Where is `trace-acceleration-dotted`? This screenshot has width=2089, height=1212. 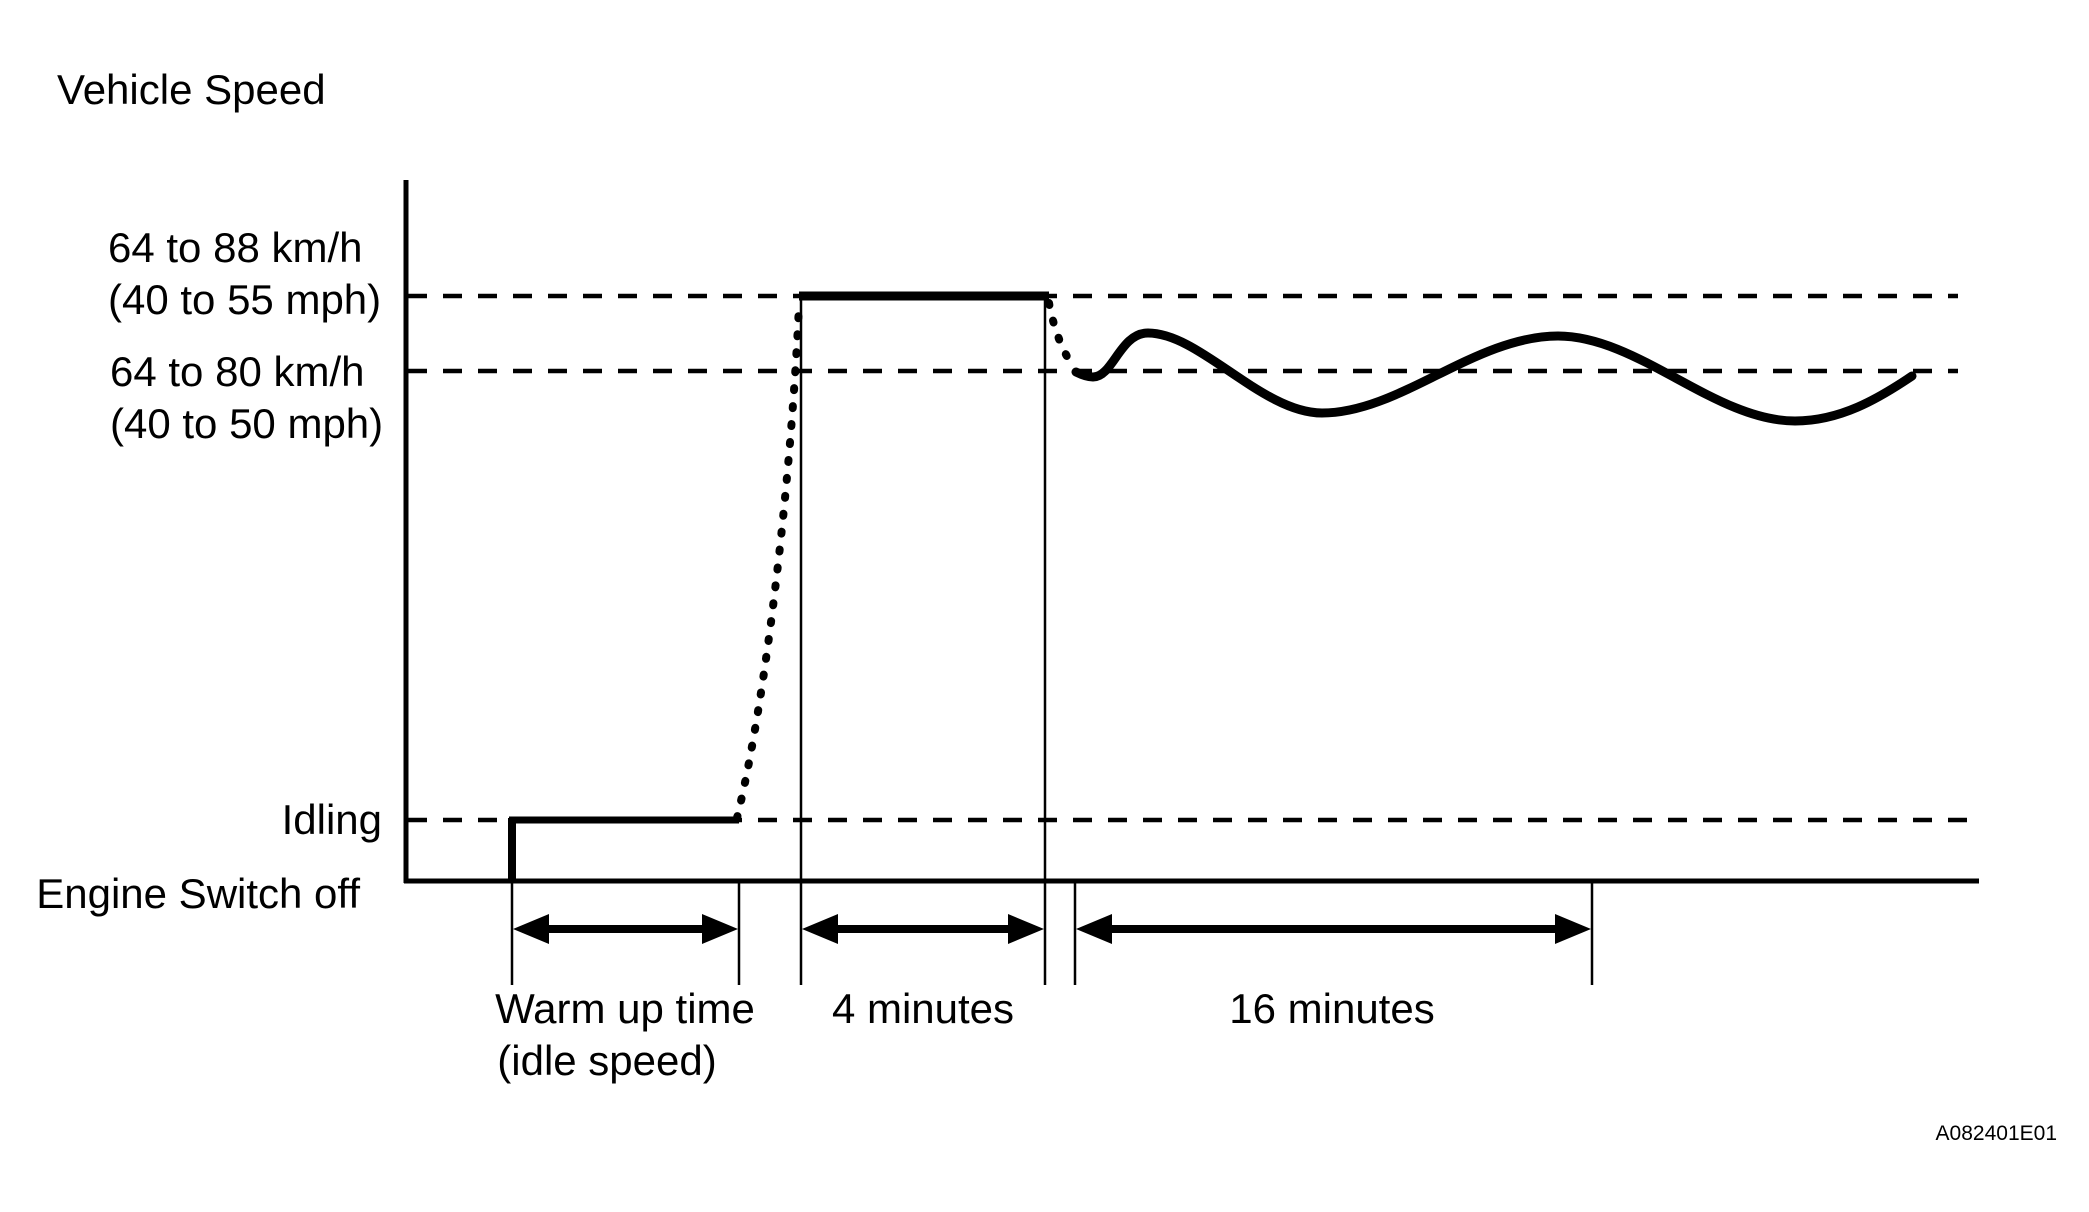 trace-acceleration-dotted is located at coordinates (768, 561).